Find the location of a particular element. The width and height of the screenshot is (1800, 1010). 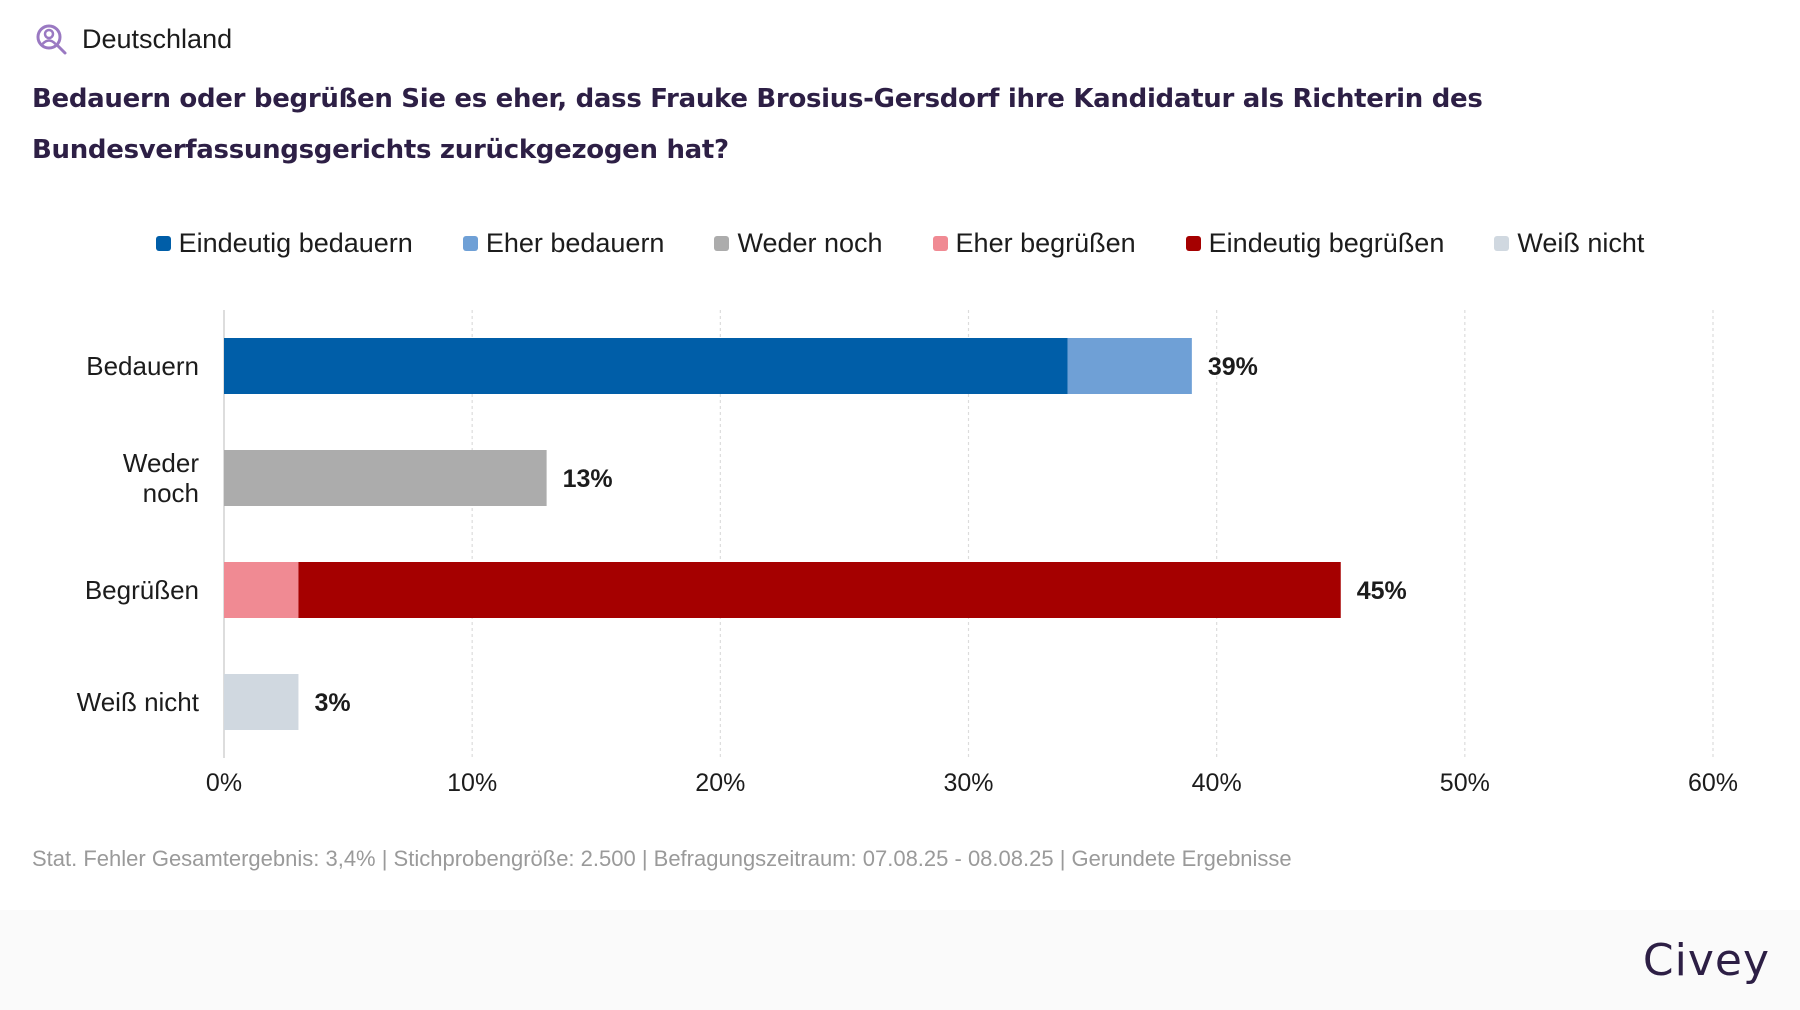

data-label: 3% is located at coordinates (332, 703).